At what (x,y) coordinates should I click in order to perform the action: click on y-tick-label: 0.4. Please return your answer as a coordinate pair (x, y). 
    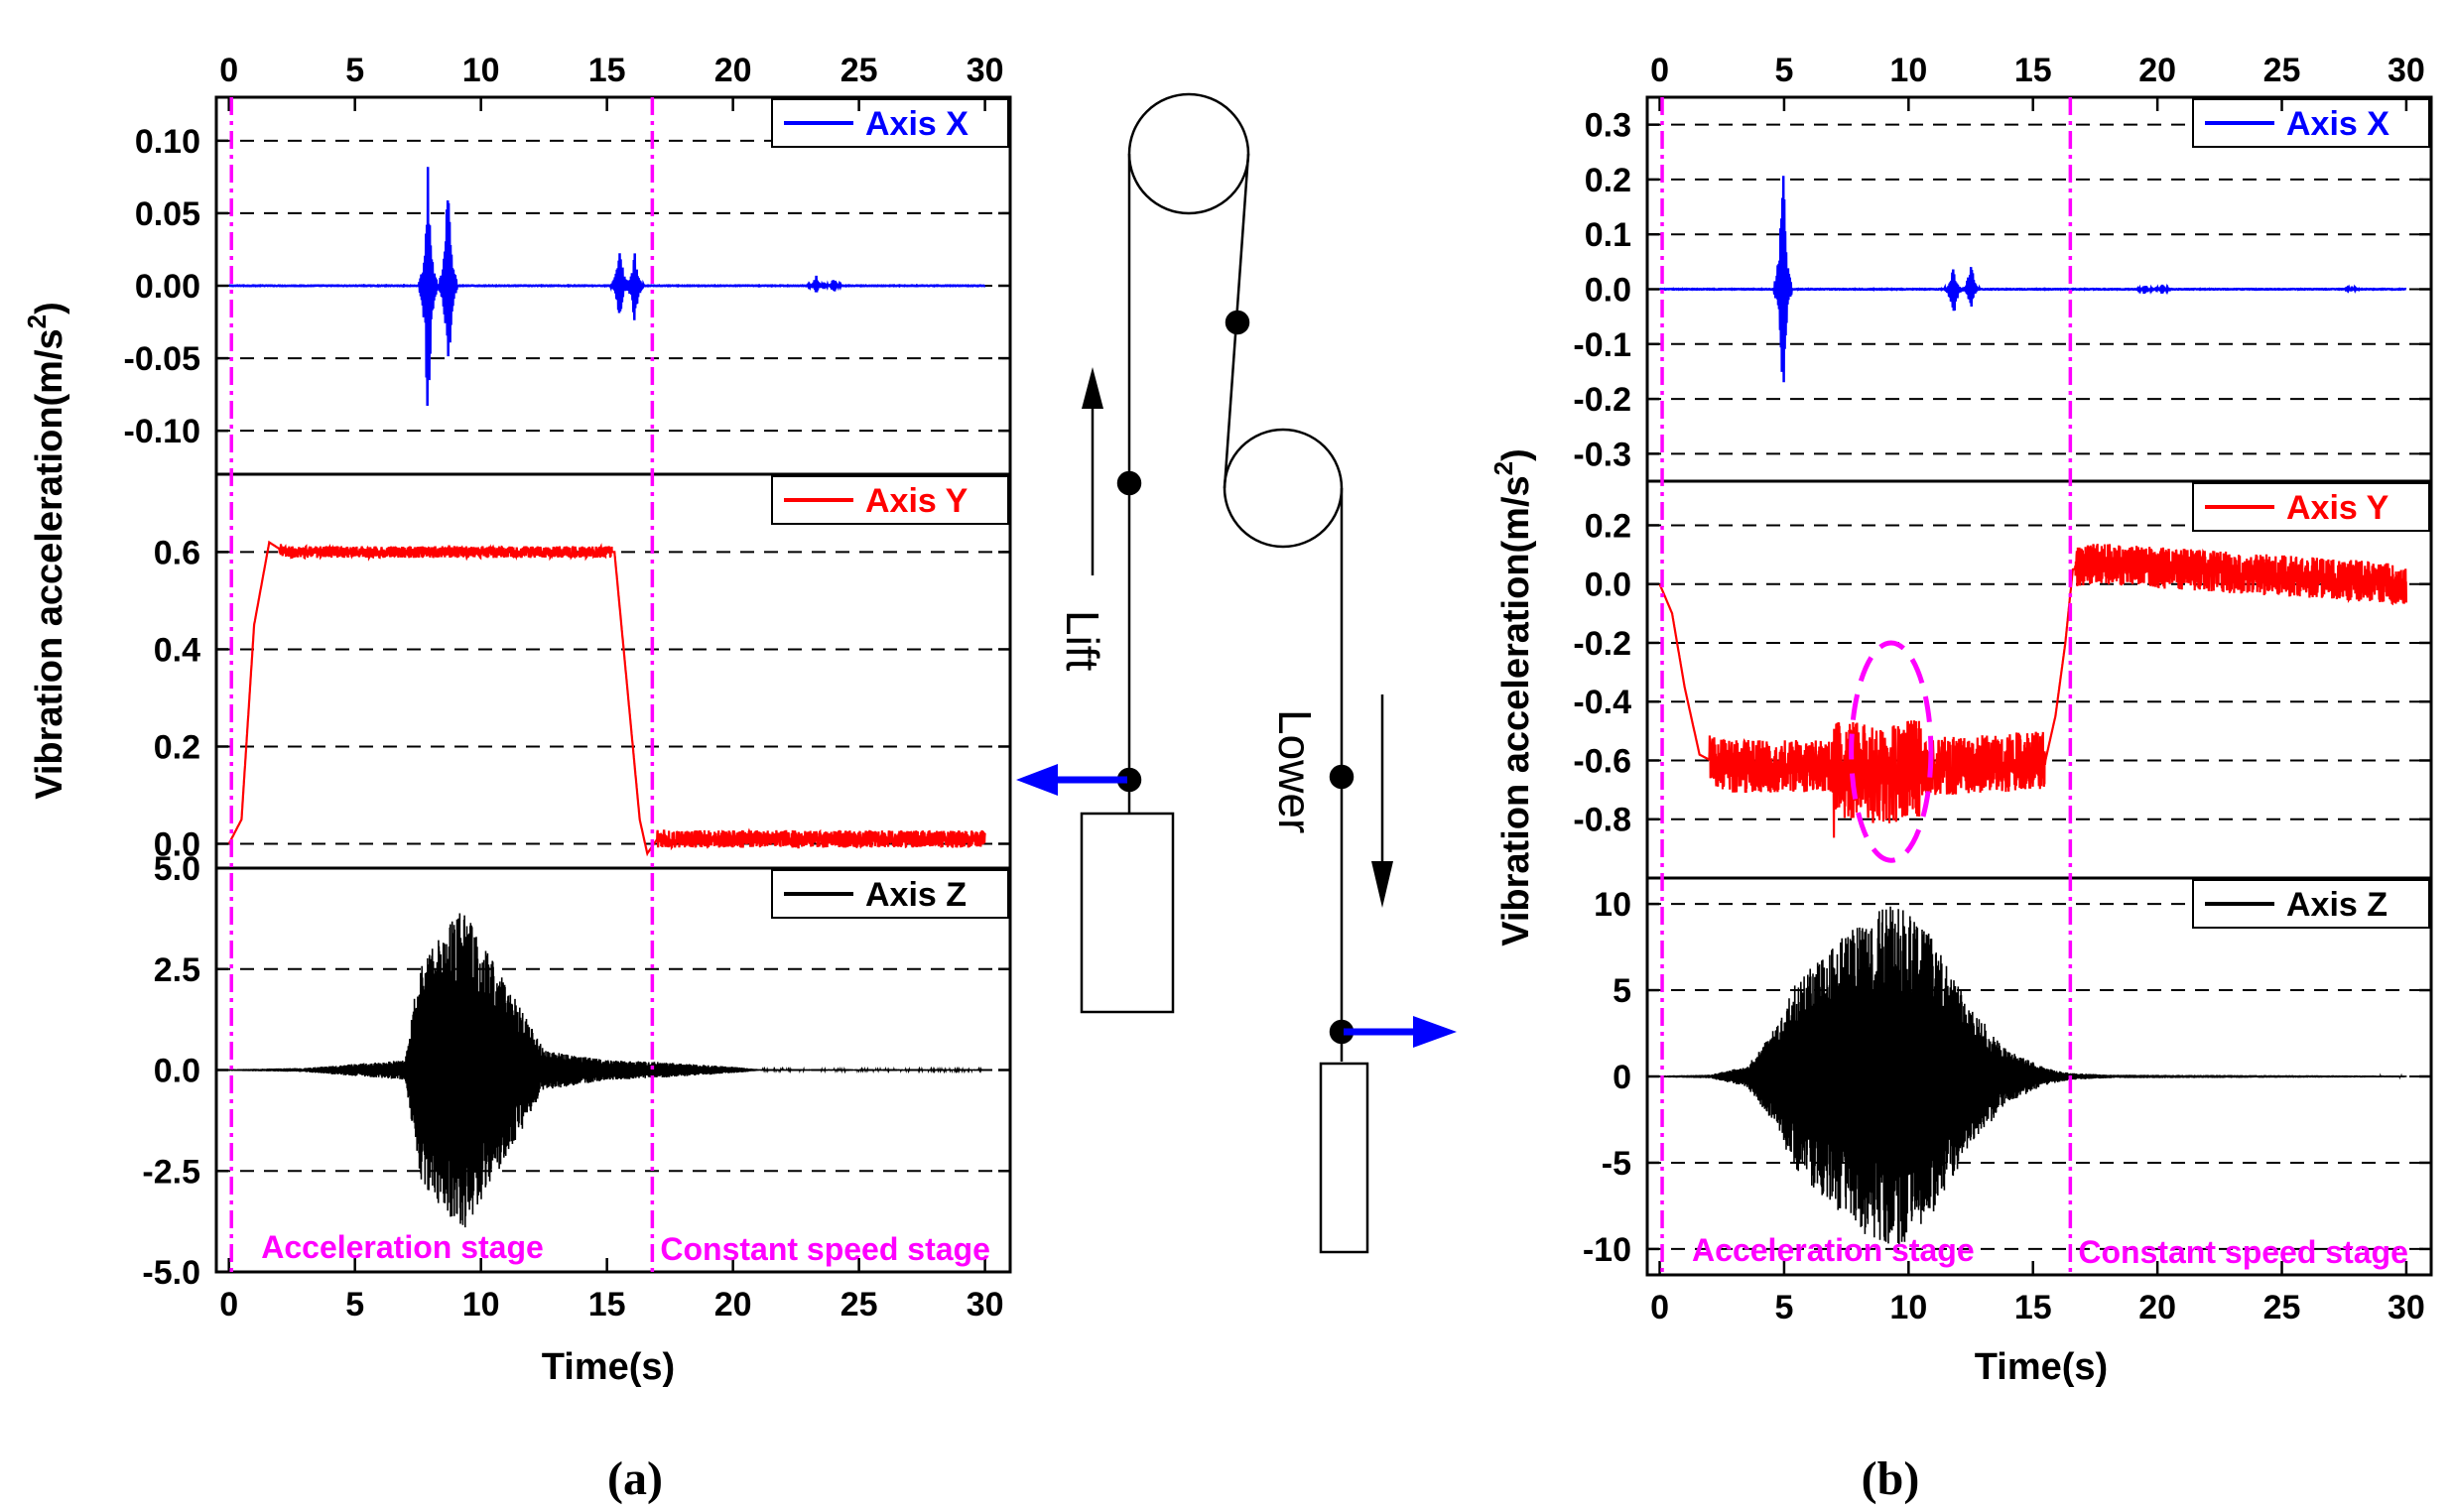
    Looking at the image, I should click on (177, 650).